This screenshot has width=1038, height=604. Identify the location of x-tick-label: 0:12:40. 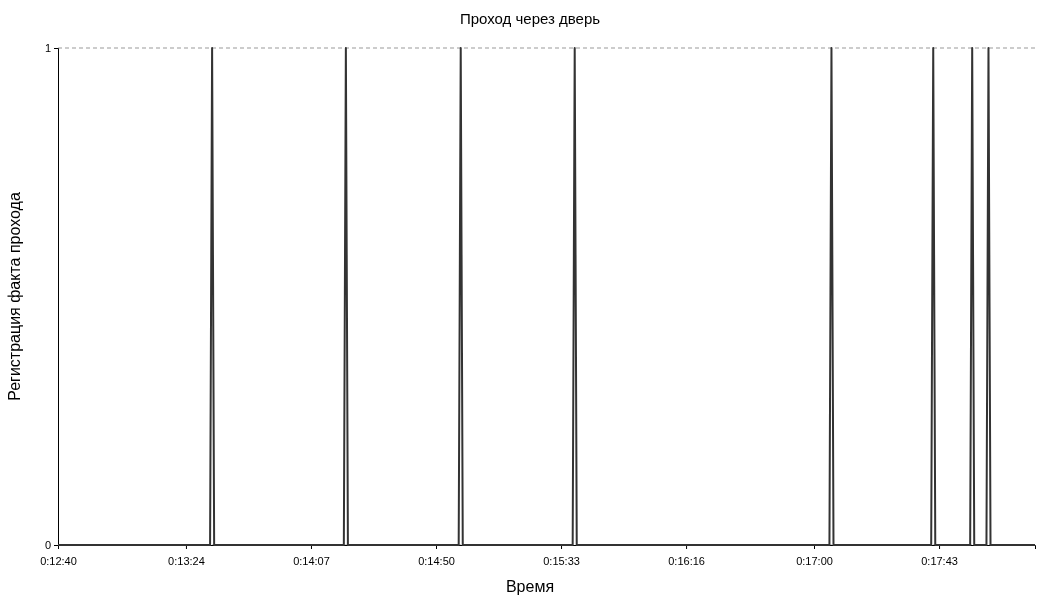
(58, 561).